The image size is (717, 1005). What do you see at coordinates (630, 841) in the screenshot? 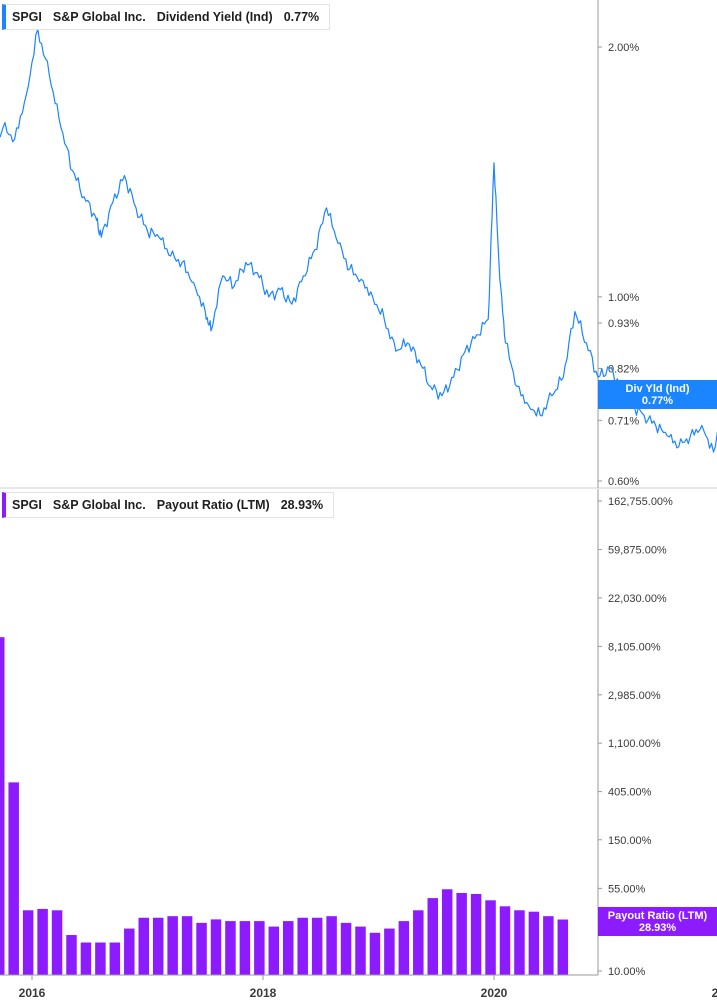
I see `payout-tick-label: 150.00%` at bounding box center [630, 841].